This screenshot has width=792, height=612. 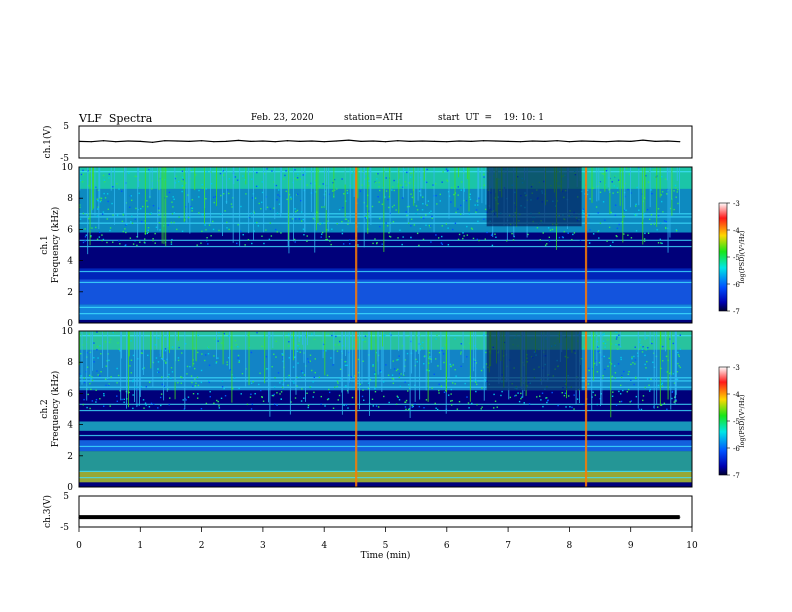 What do you see at coordinates (373, 118) in the screenshot?
I see `header-station: station=ATH` at bounding box center [373, 118].